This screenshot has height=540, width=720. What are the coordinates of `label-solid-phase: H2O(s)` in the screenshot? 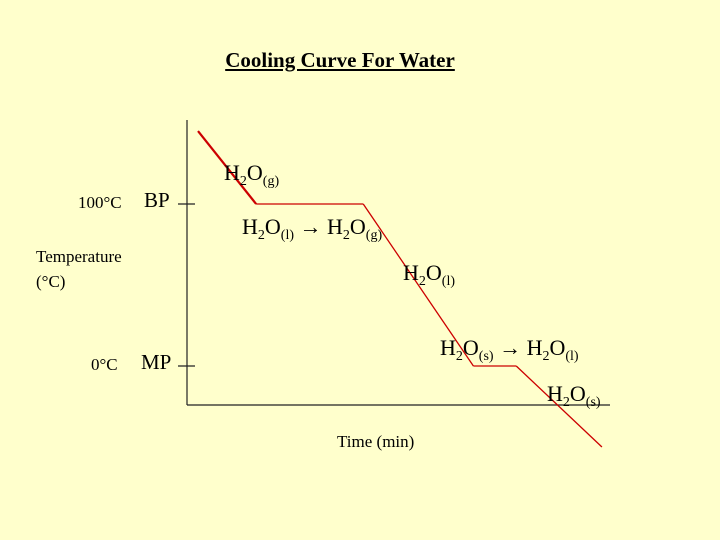 It's located at (574, 395).